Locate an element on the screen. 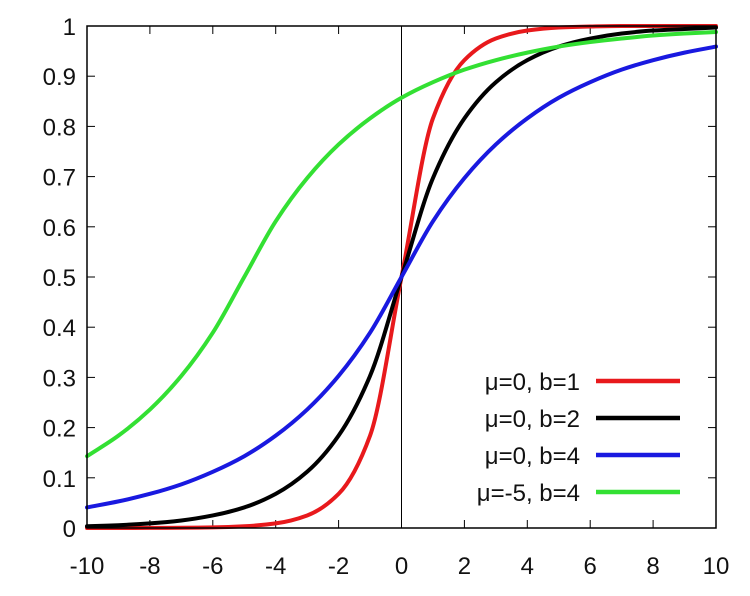 The image size is (750, 596). x-tick-label: -6 is located at coordinates (212, 566).